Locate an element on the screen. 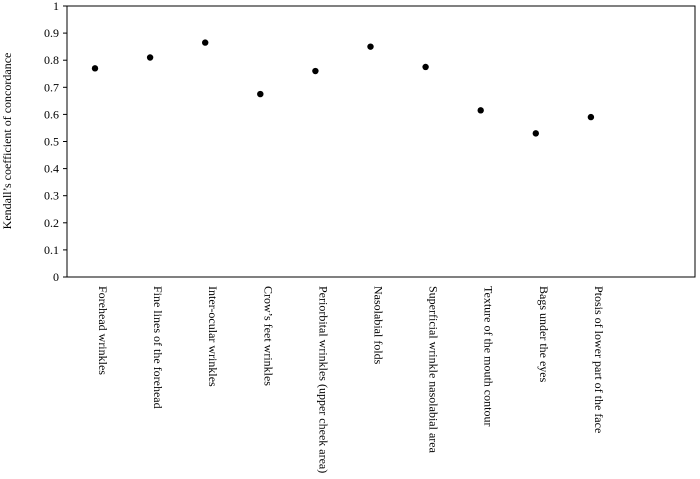 The image size is (700, 479). x-category-label: Texture of the mouth contour is located at coordinates (489, 356).